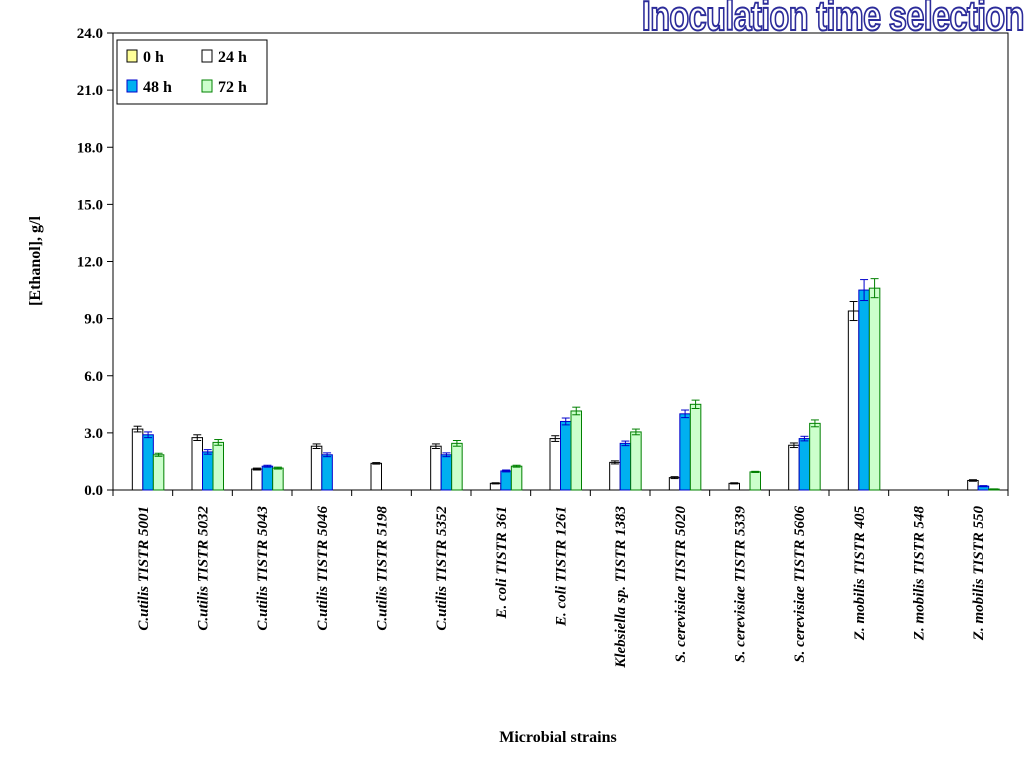  Describe the element at coordinates (157, 87) in the screenshot. I see `legend-label: 48 h` at that location.